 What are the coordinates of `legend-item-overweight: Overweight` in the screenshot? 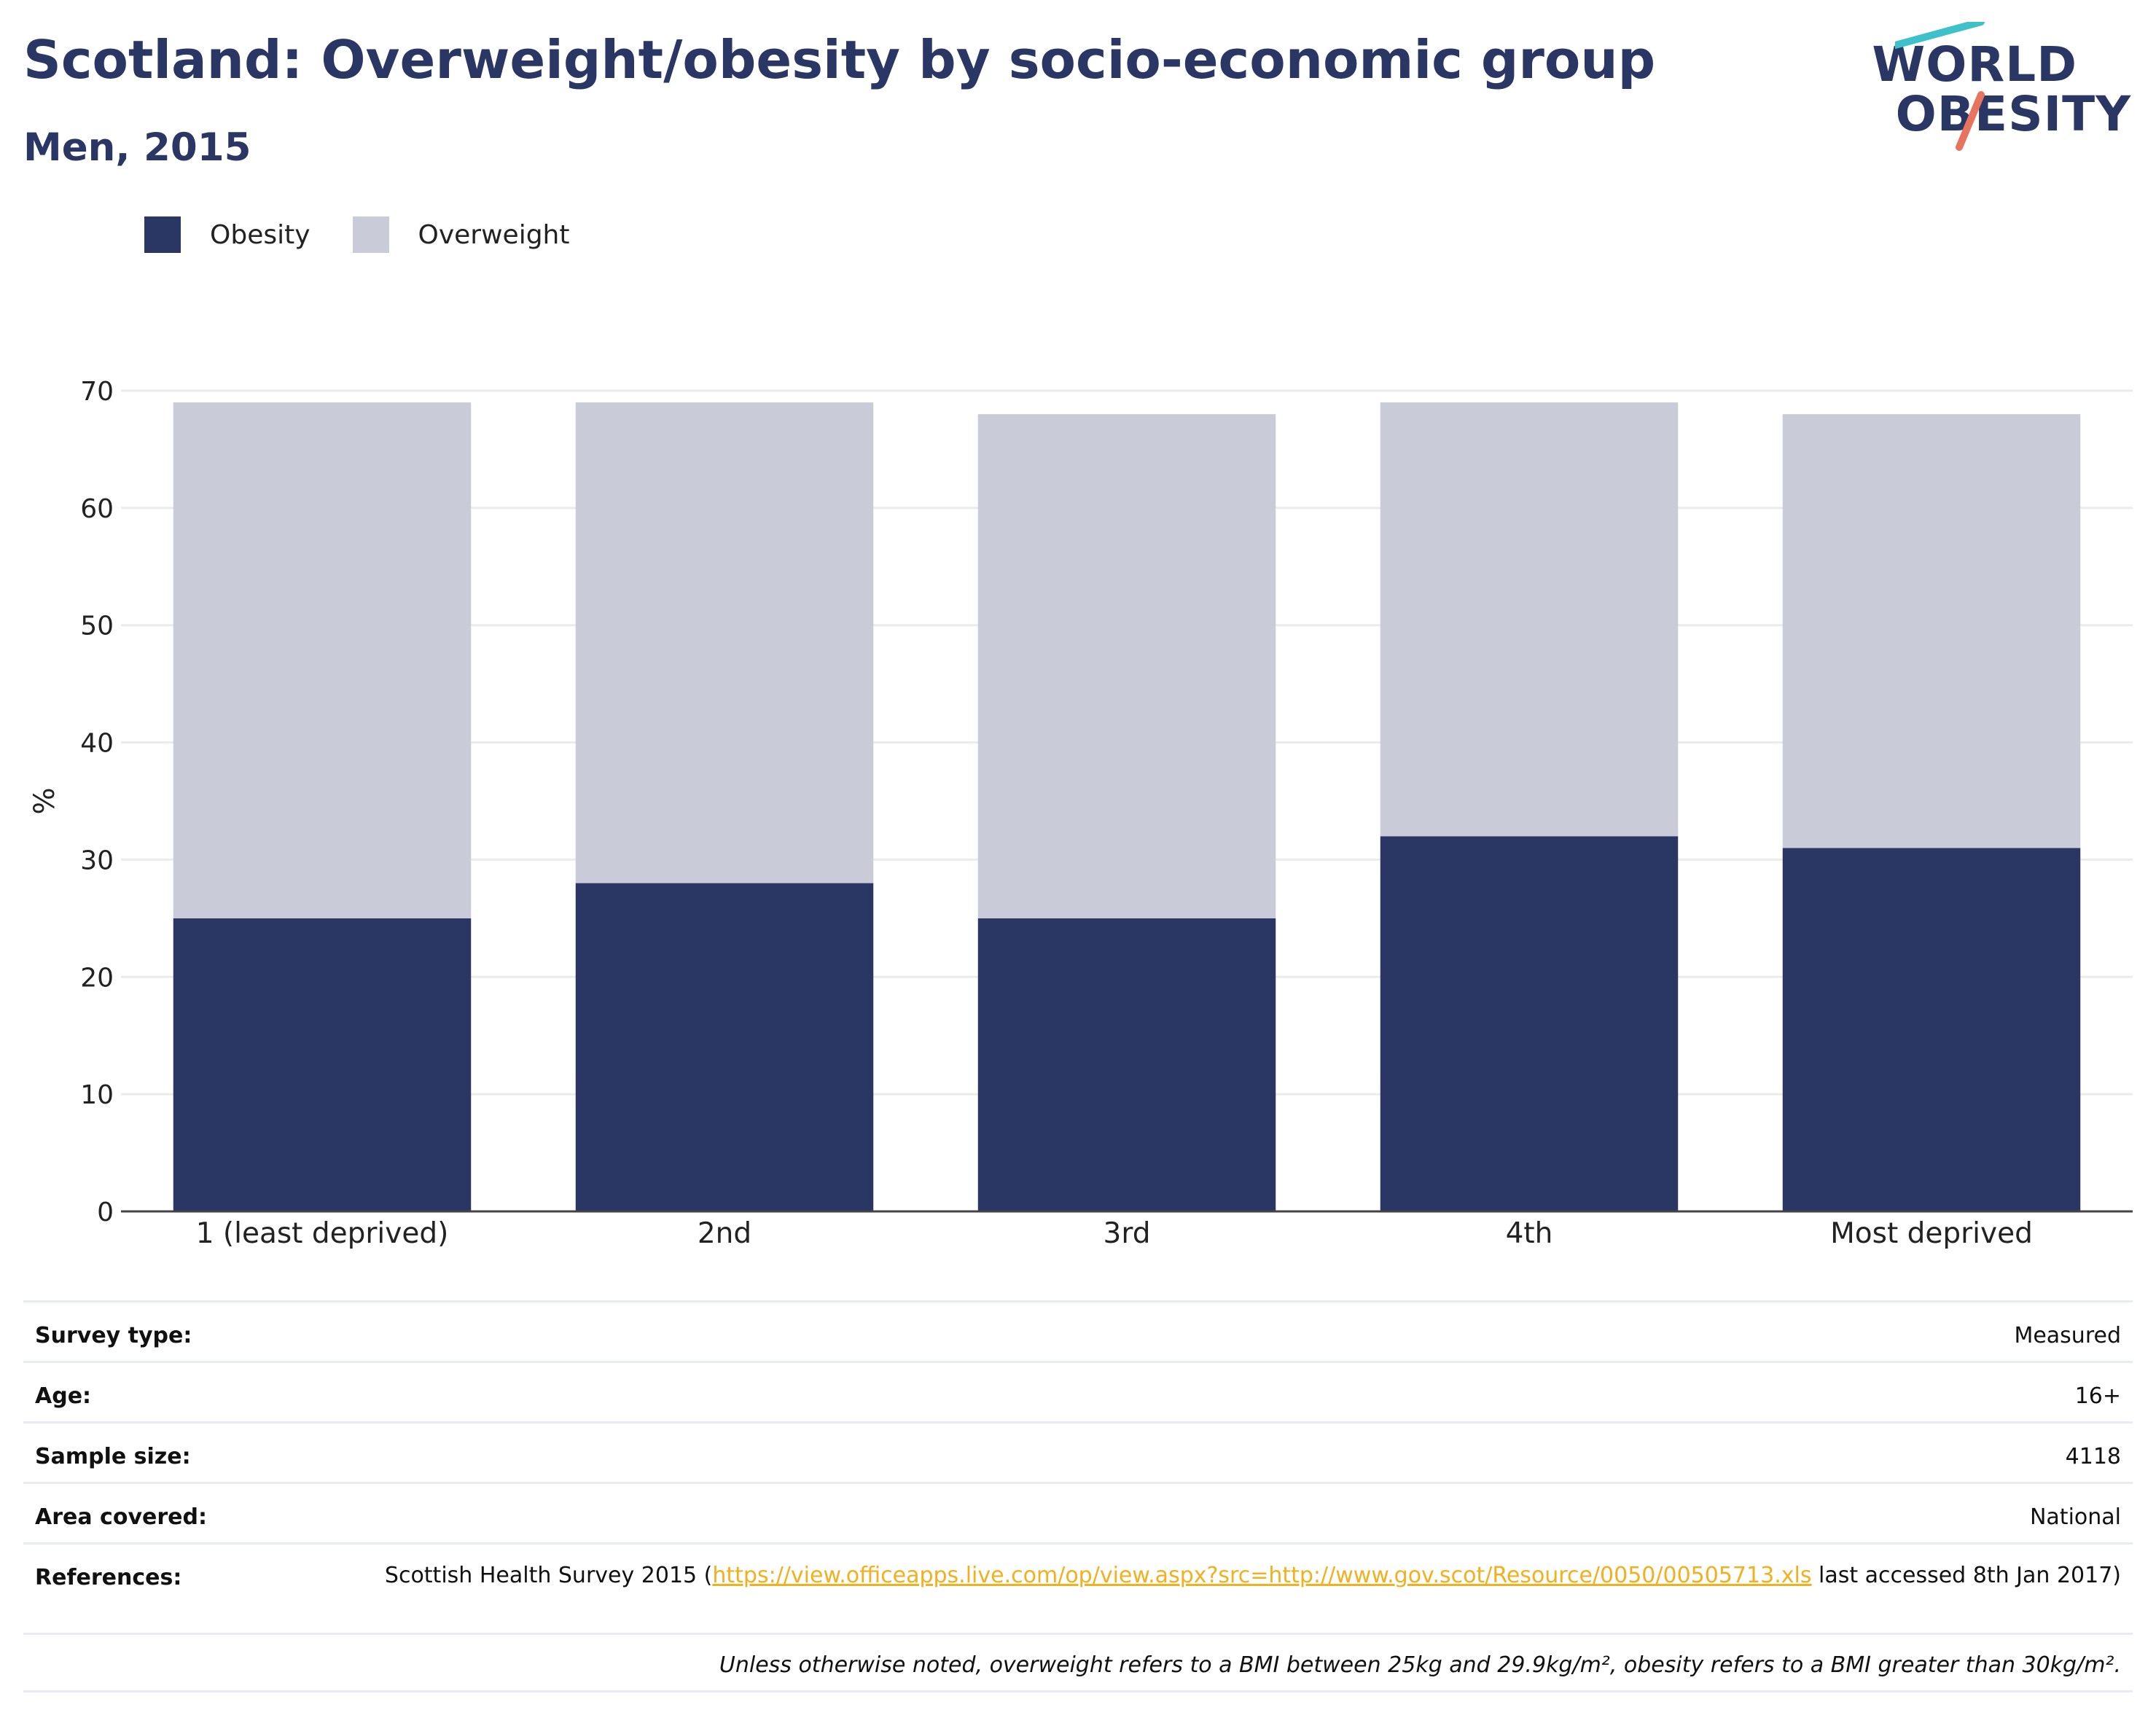 It's located at (461, 234).